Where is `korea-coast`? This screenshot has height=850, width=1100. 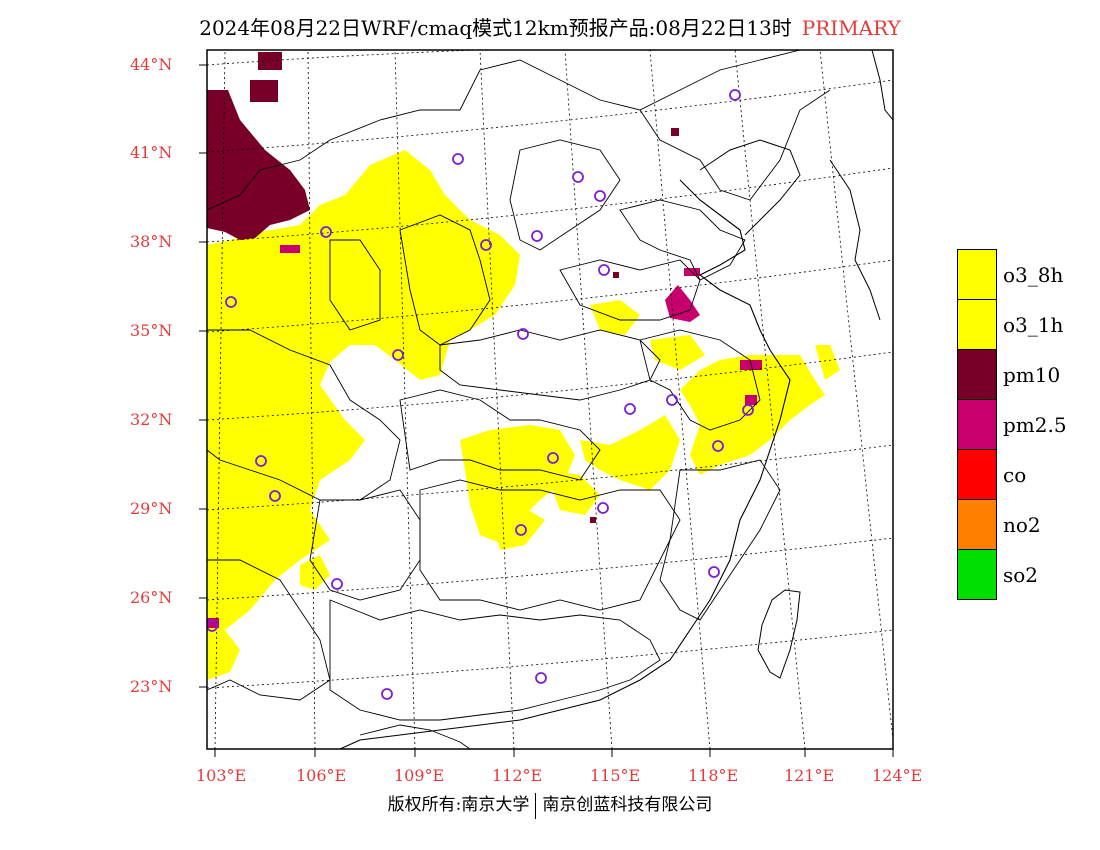 korea-coast is located at coordinates (855, 240).